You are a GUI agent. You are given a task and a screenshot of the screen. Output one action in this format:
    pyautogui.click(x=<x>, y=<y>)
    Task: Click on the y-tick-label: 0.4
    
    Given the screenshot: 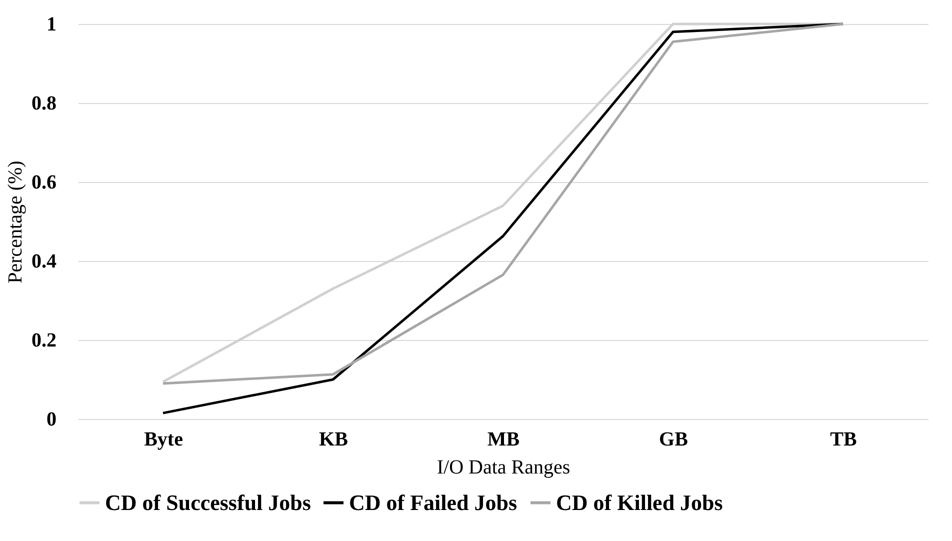 What is the action you would take?
    pyautogui.click(x=44, y=261)
    